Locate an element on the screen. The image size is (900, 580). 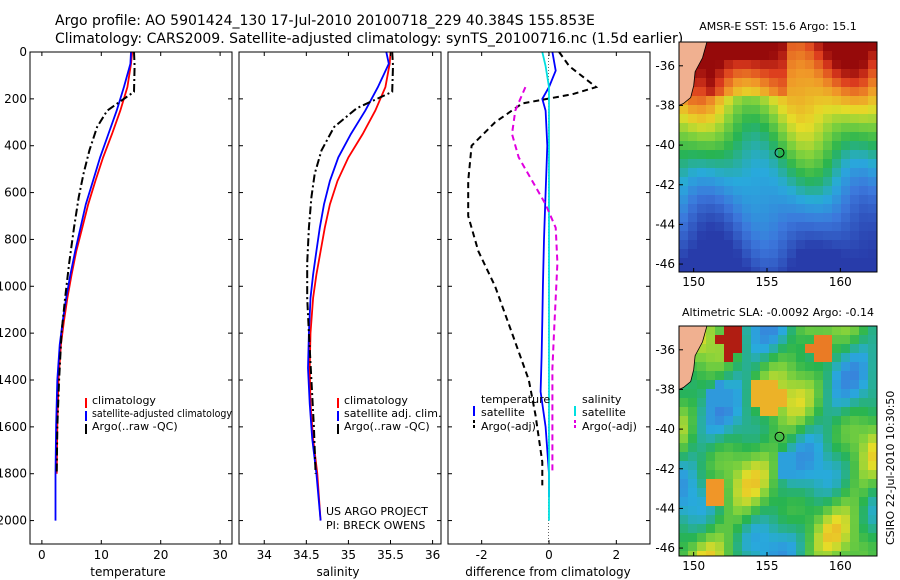
y-tick-label: 1600 is located at coordinates (13, 427).